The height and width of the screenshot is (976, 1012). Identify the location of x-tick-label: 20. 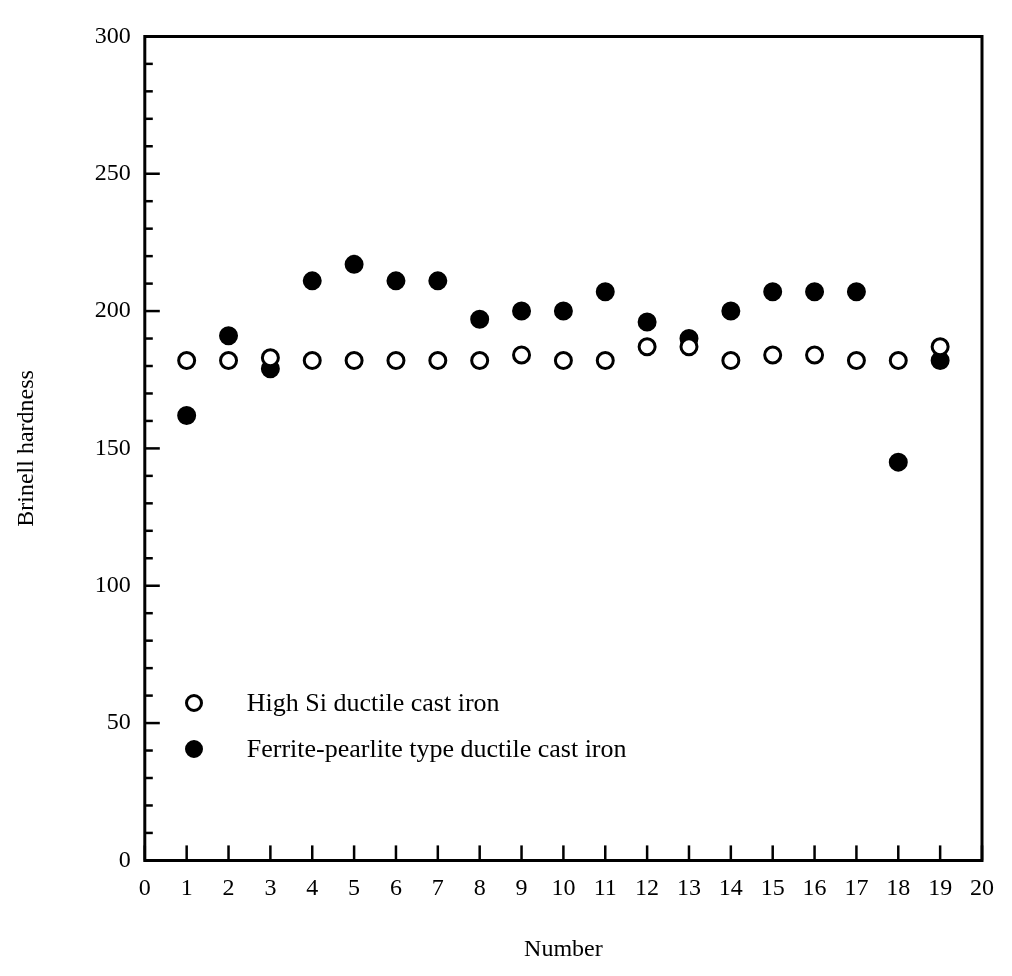
(982, 887).